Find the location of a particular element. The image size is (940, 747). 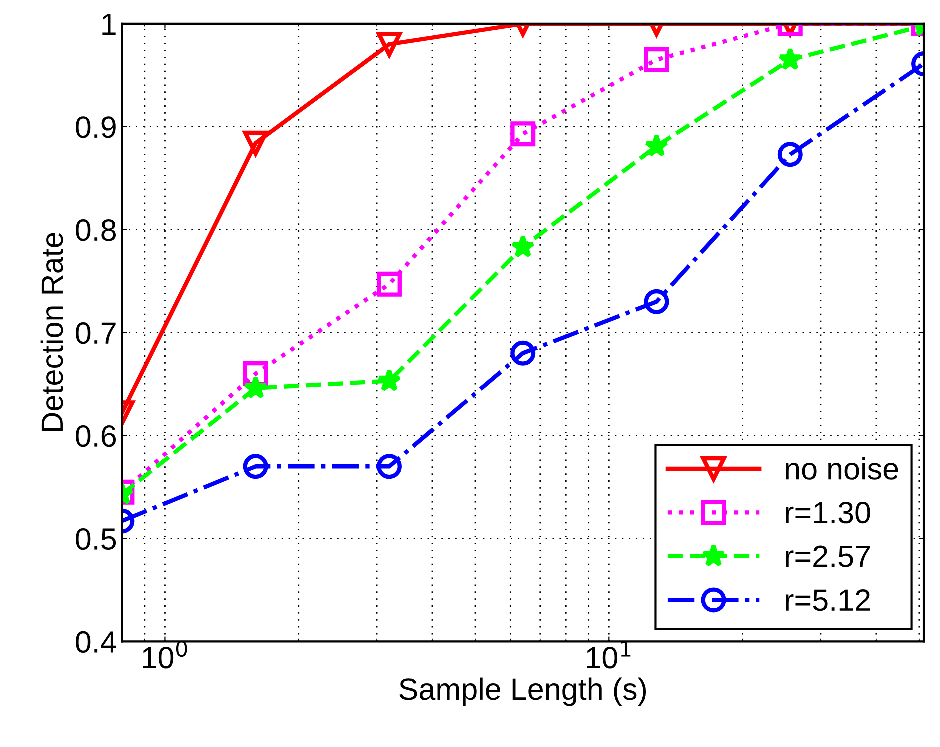

legend-label: r=1.30 is located at coordinates (828, 513).